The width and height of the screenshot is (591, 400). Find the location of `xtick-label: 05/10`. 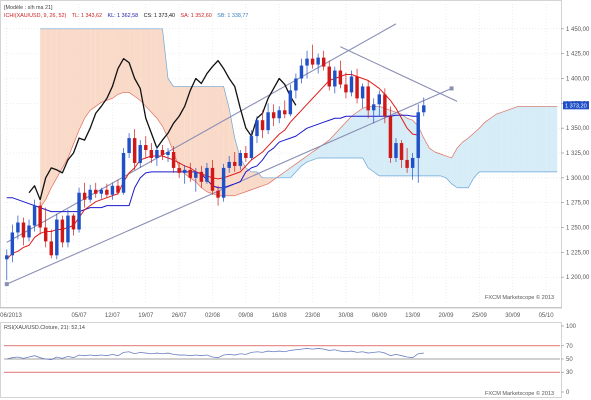

xtick-label: 05/10 is located at coordinates (547, 316).